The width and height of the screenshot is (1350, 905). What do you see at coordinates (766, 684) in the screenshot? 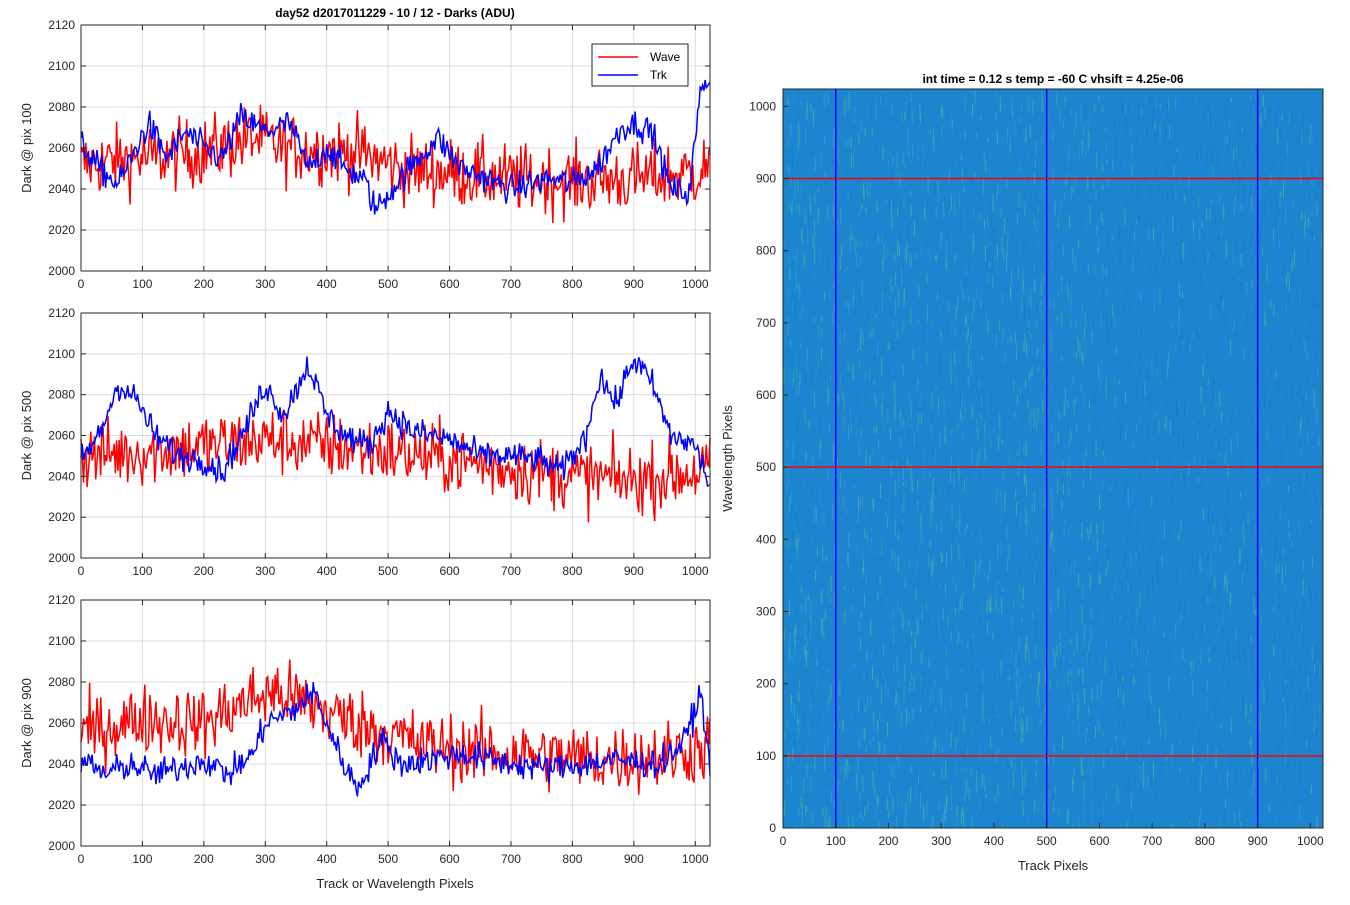
I see `y-tick-label: 200` at bounding box center [766, 684].